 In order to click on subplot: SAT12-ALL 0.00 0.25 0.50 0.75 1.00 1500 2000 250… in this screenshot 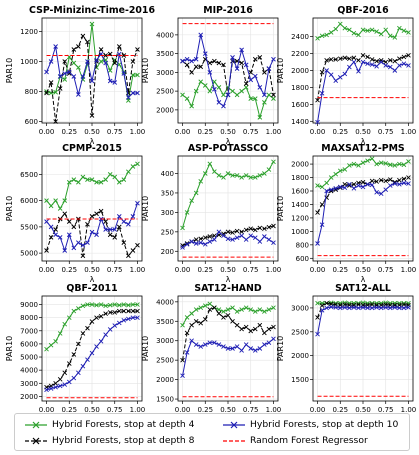, I will do `click(346, 353)`.